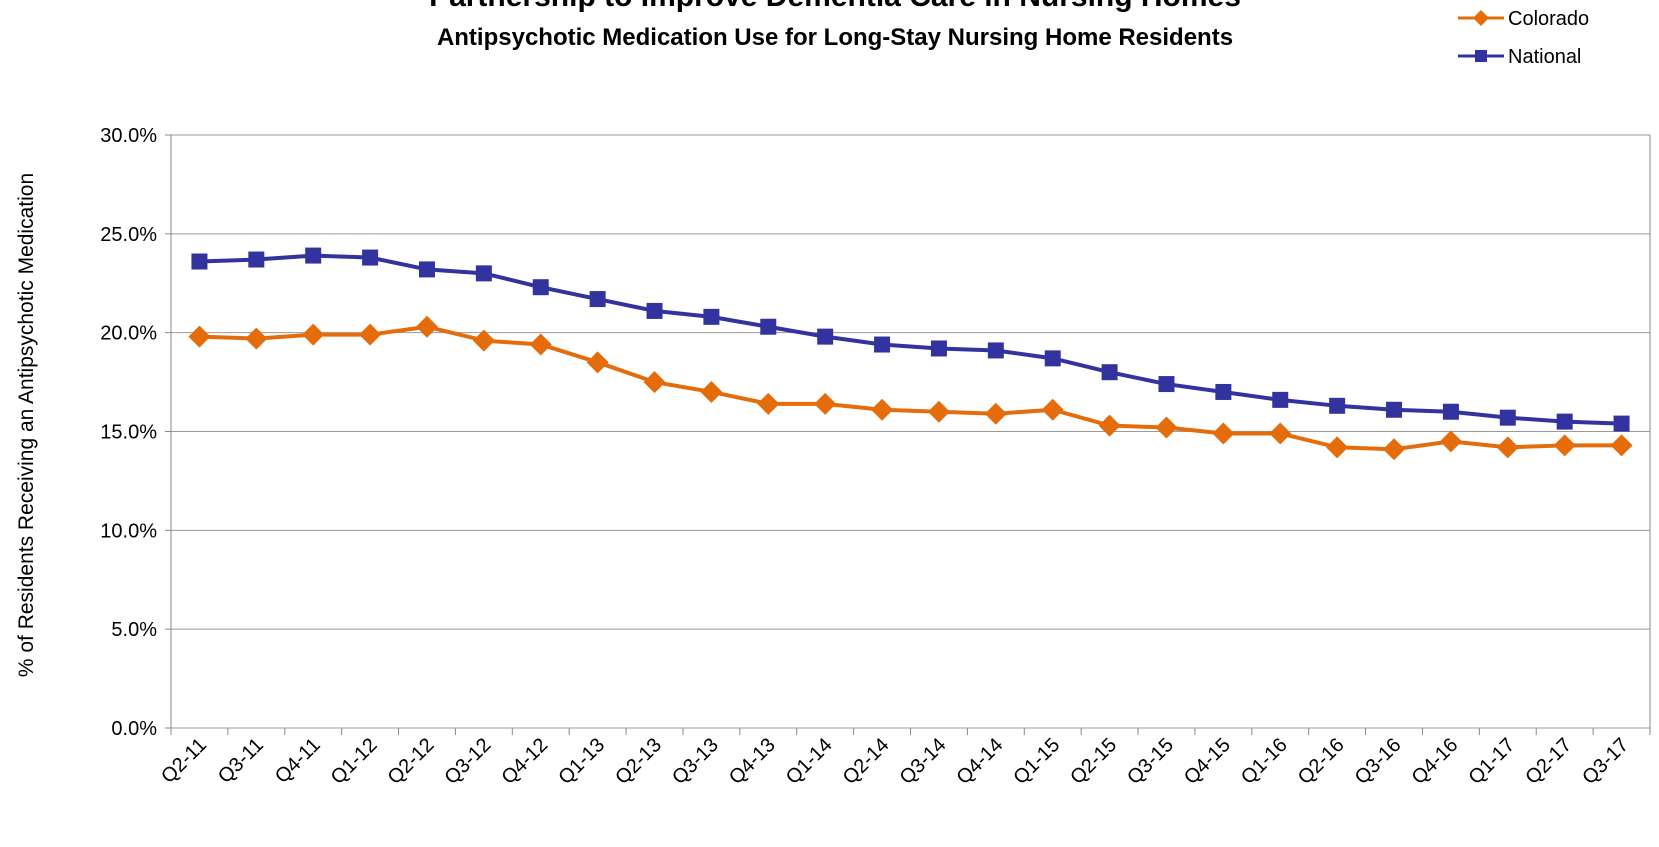  What do you see at coordinates (866, 761) in the screenshot?
I see `x-tick-label: Q2-14` at bounding box center [866, 761].